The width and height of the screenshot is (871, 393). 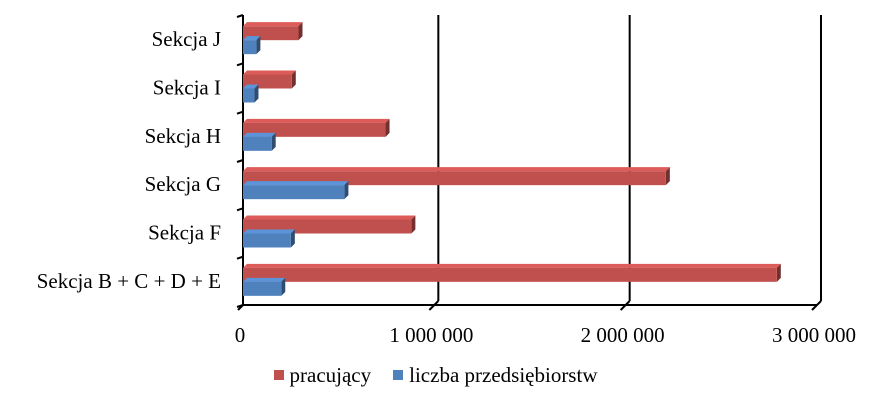 I want to click on x-tick-labels: 0 1 000 000 2 000 000 3 000 000, so click(x=545, y=335).